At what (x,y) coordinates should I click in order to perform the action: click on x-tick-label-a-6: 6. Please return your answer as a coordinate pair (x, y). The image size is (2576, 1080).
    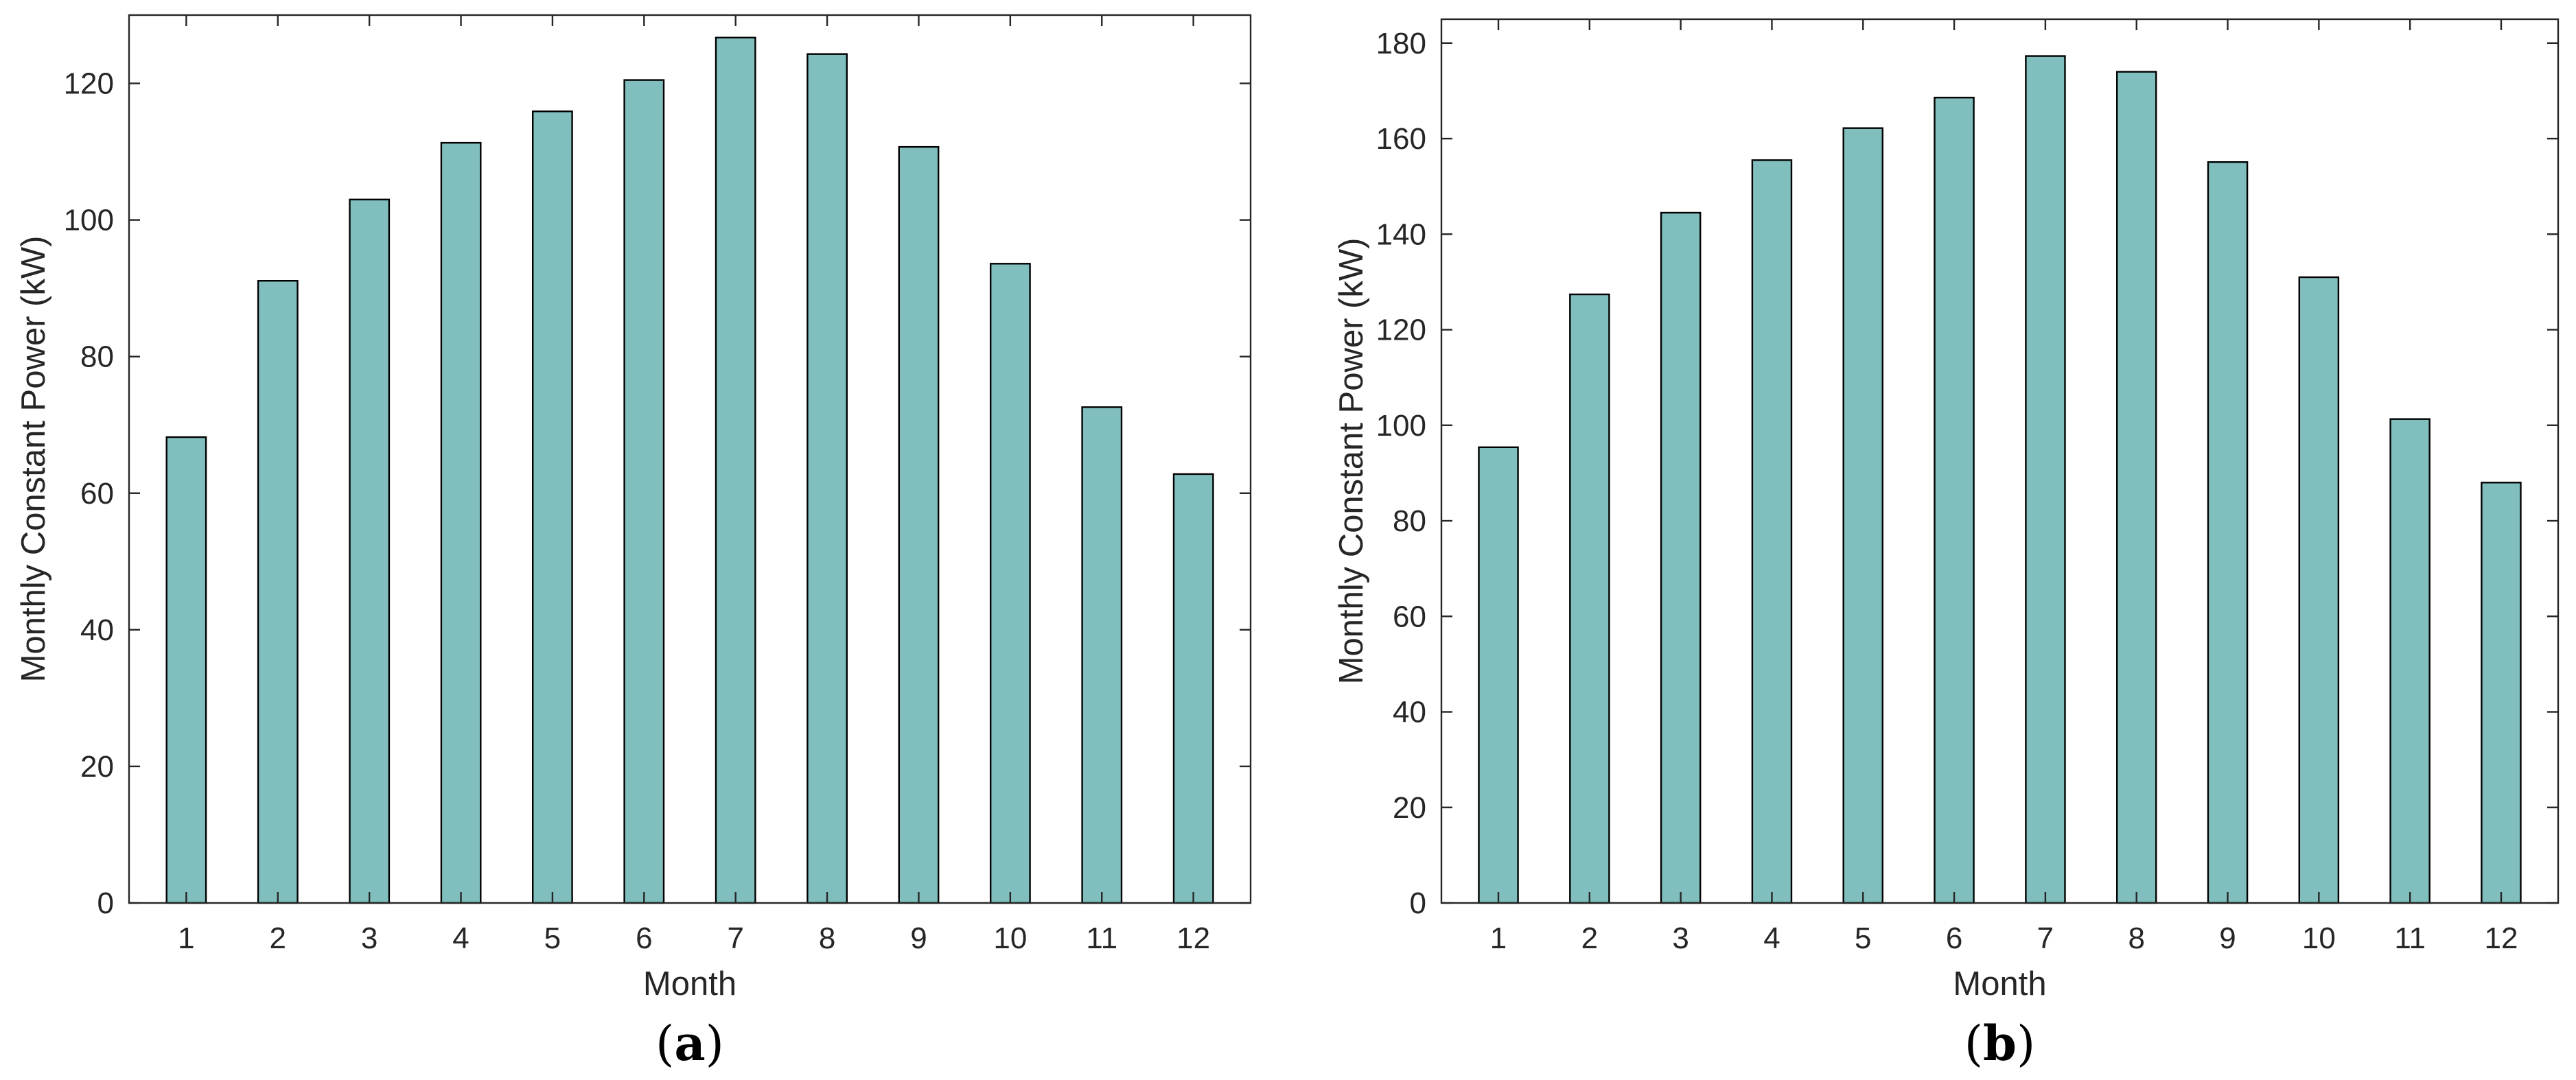
    Looking at the image, I should click on (644, 938).